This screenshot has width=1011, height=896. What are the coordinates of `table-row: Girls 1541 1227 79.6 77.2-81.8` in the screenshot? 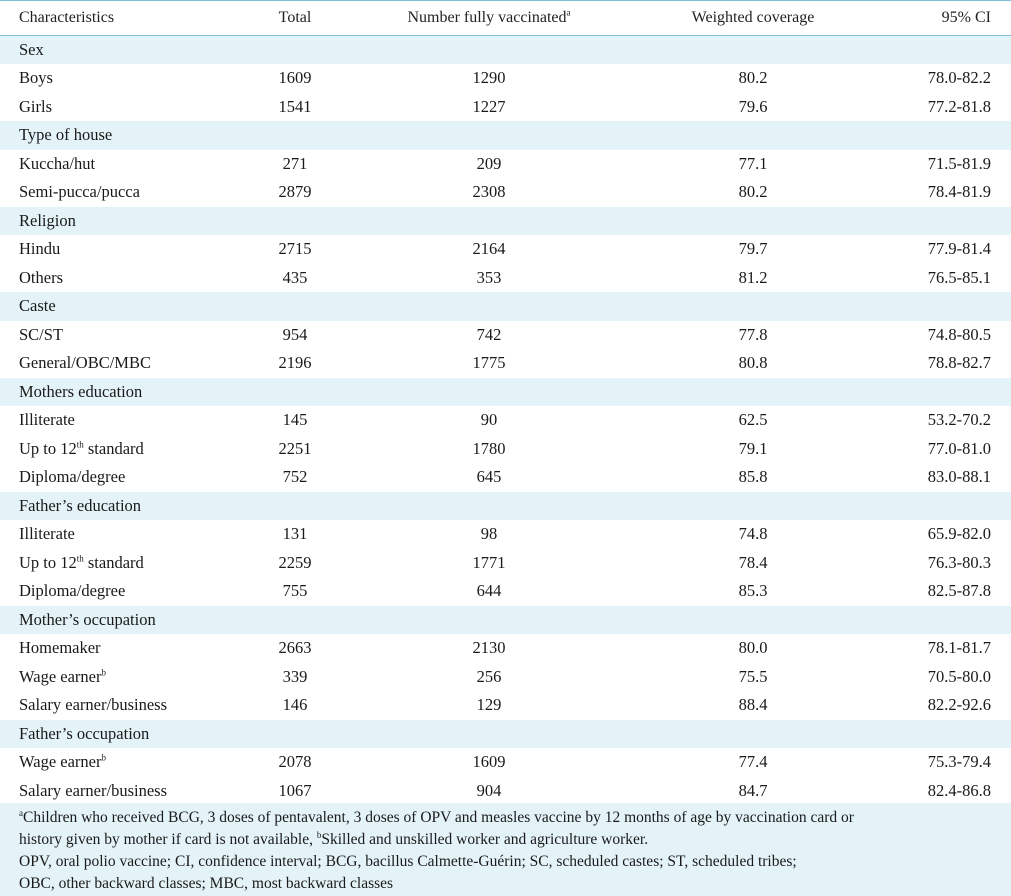 It's located at (505, 107).